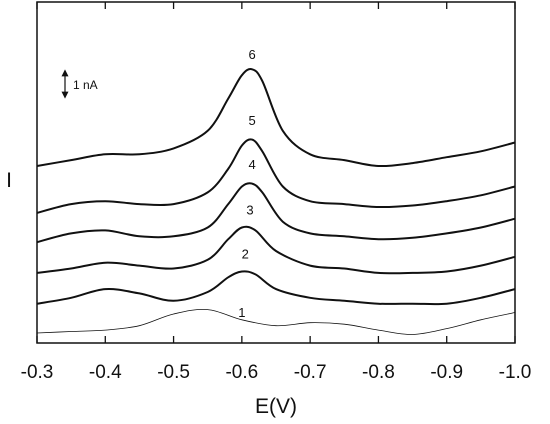  Describe the element at coordinates (241, 312) in the screenshot. I see `curve-label-1: 1` at that location.